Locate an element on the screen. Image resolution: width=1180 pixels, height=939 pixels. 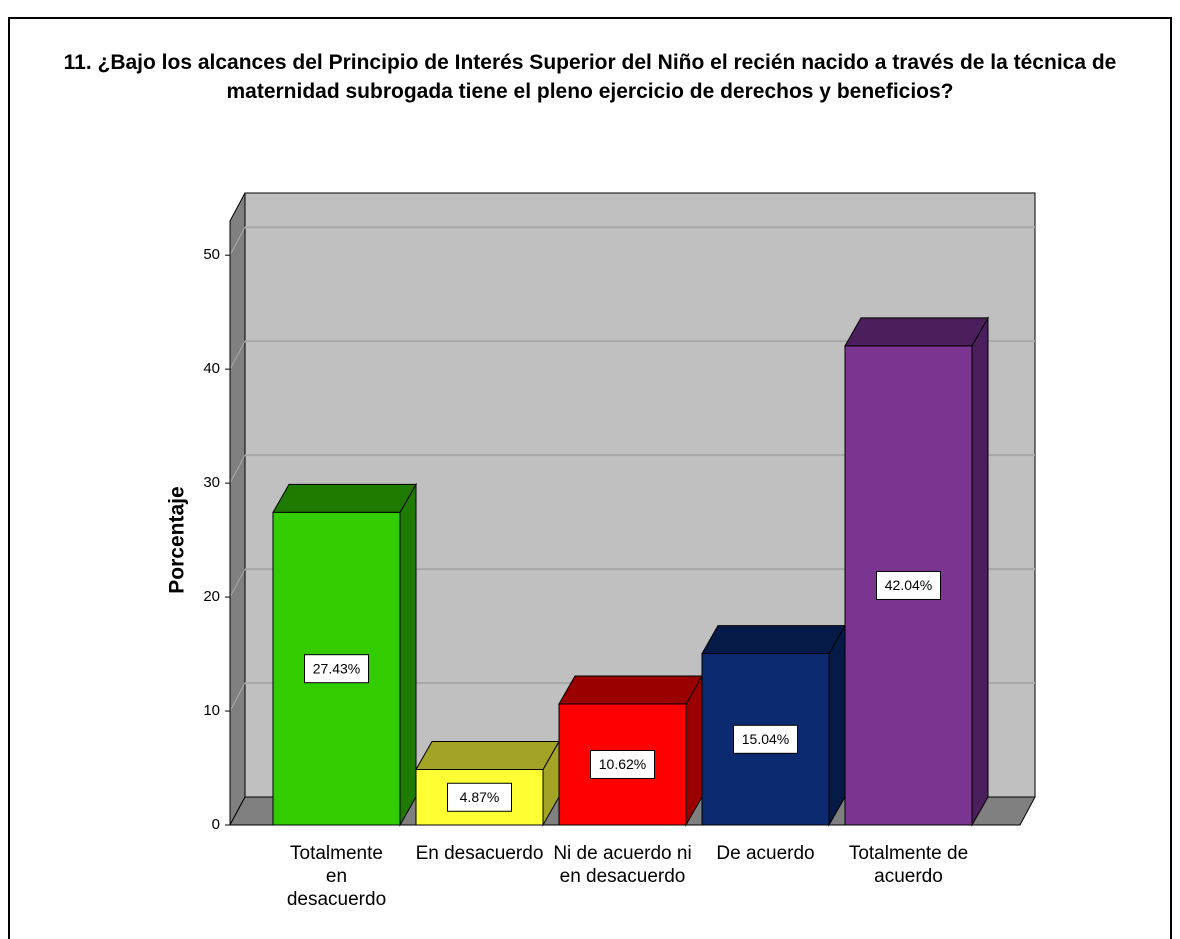
data-label: 4.87% is located at coordinates (480, 797).